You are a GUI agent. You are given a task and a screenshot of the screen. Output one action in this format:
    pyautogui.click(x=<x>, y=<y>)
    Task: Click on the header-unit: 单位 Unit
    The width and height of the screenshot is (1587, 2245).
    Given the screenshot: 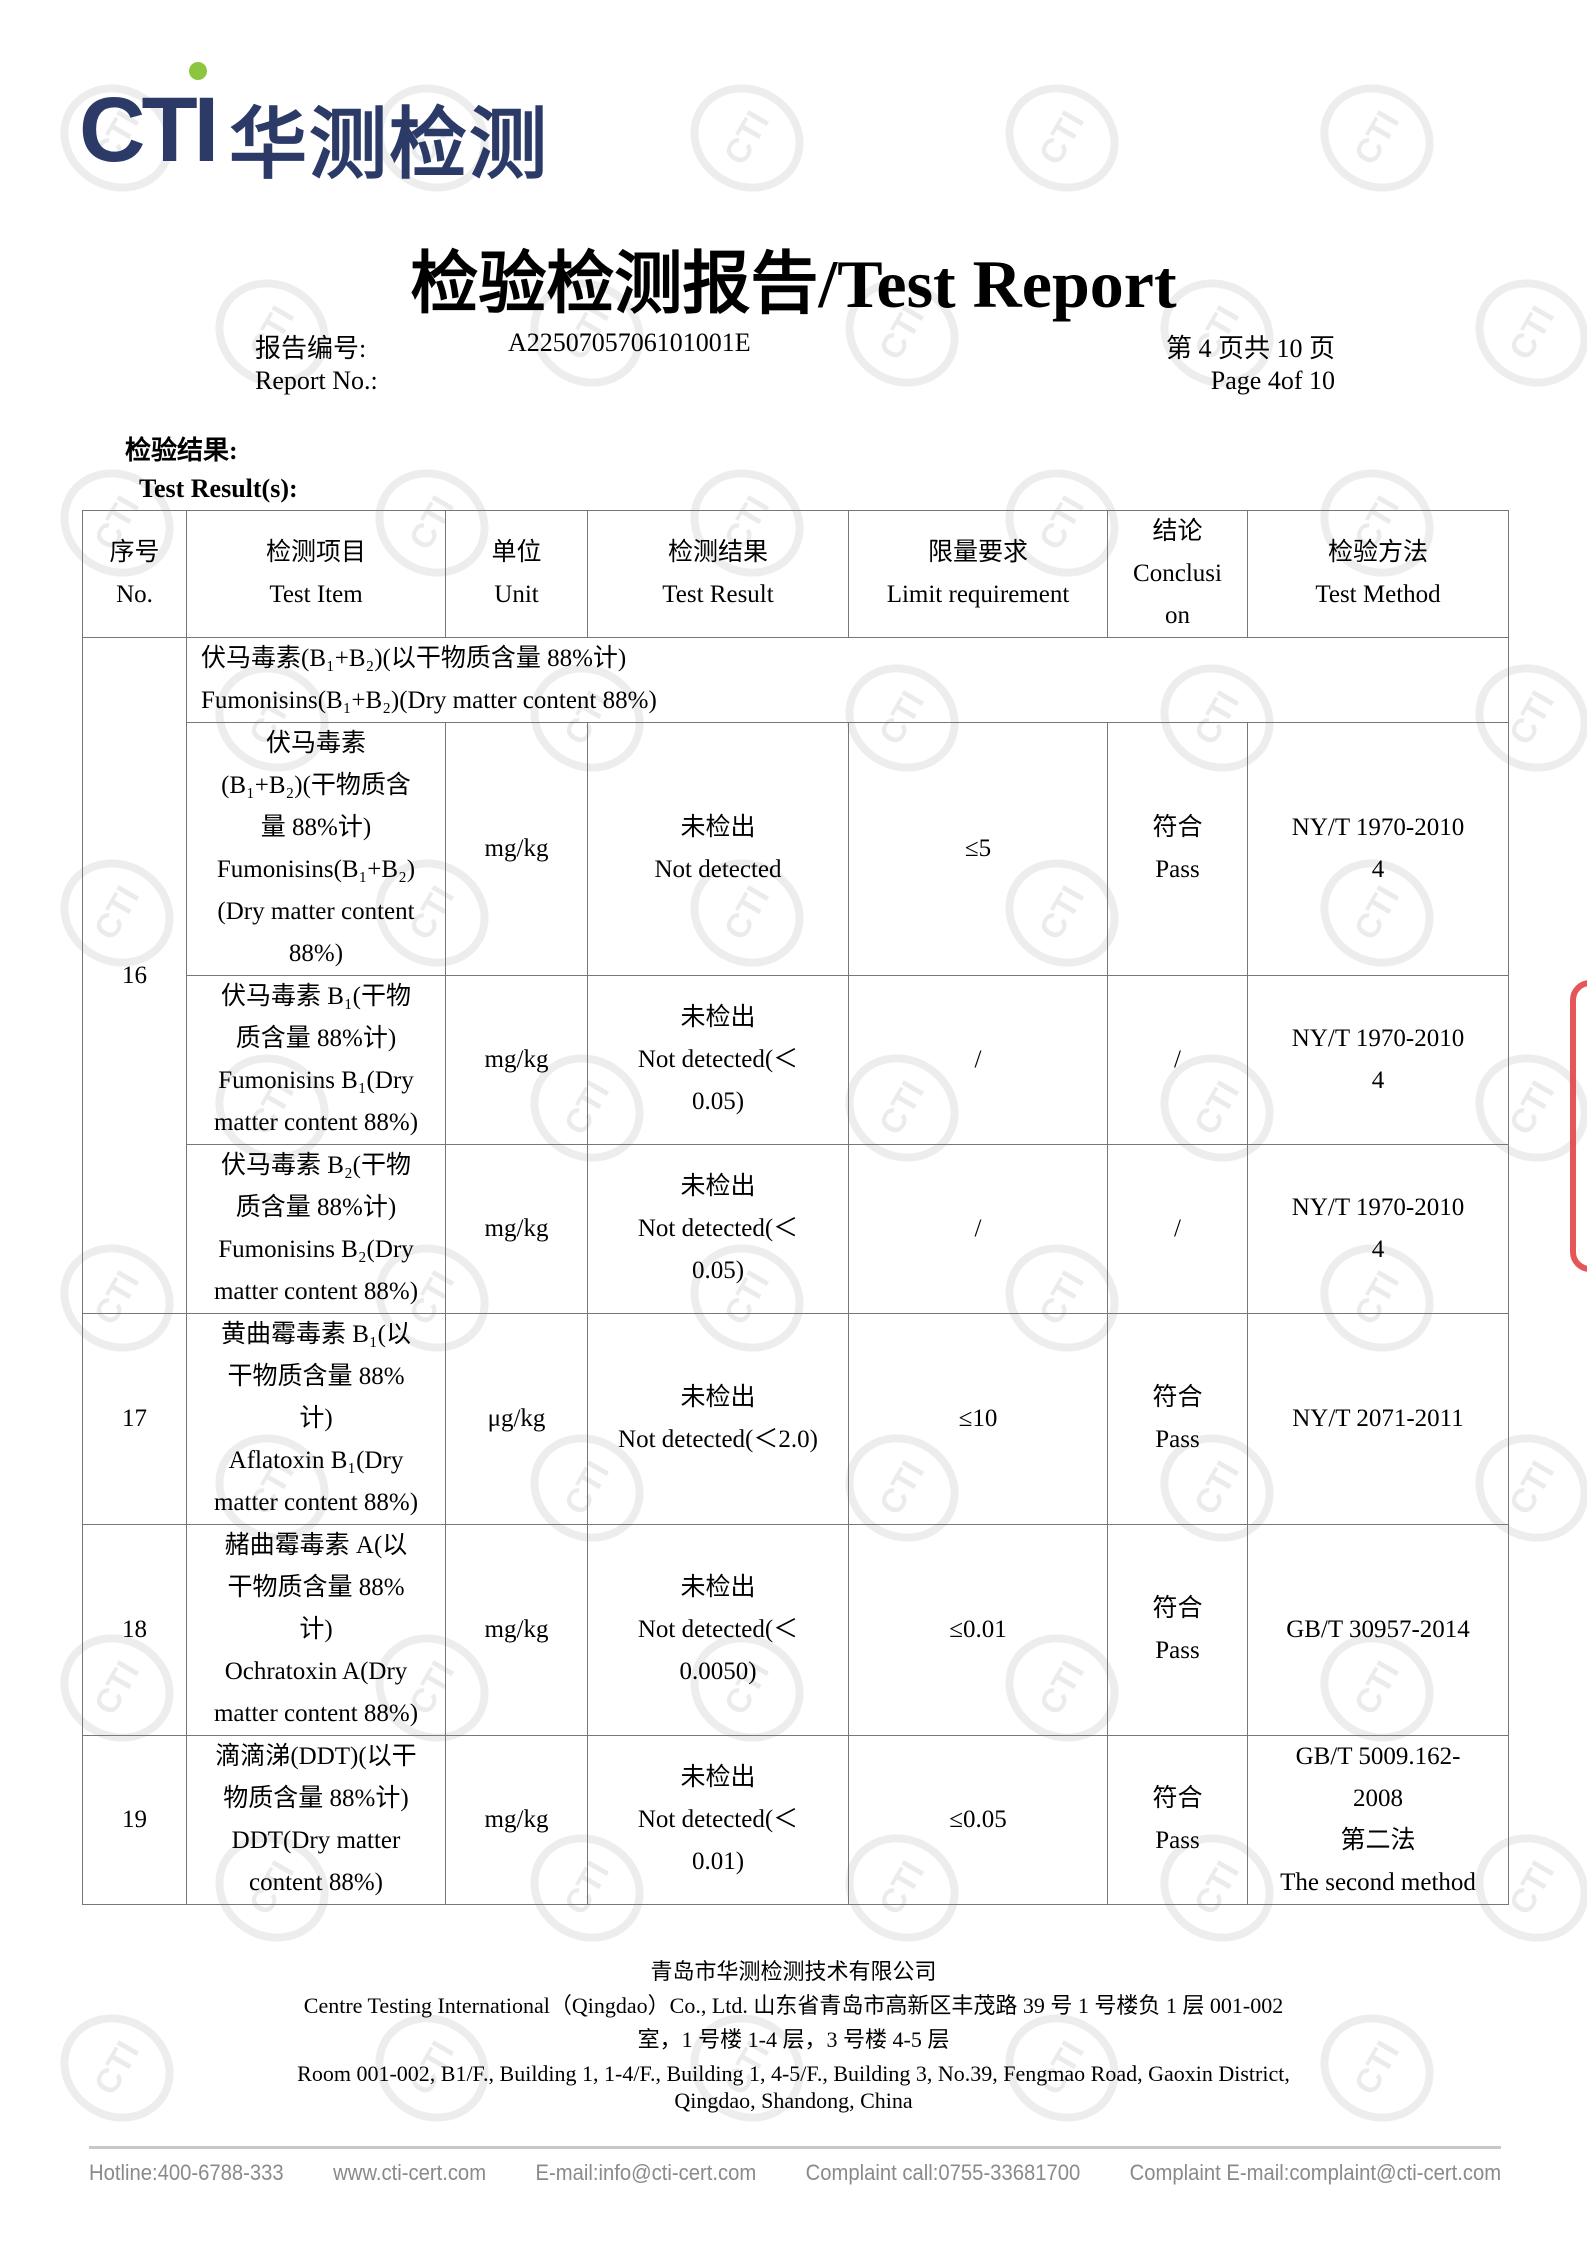 What is the action you would take?
    pyautogui.click(x=516, y=574)
    